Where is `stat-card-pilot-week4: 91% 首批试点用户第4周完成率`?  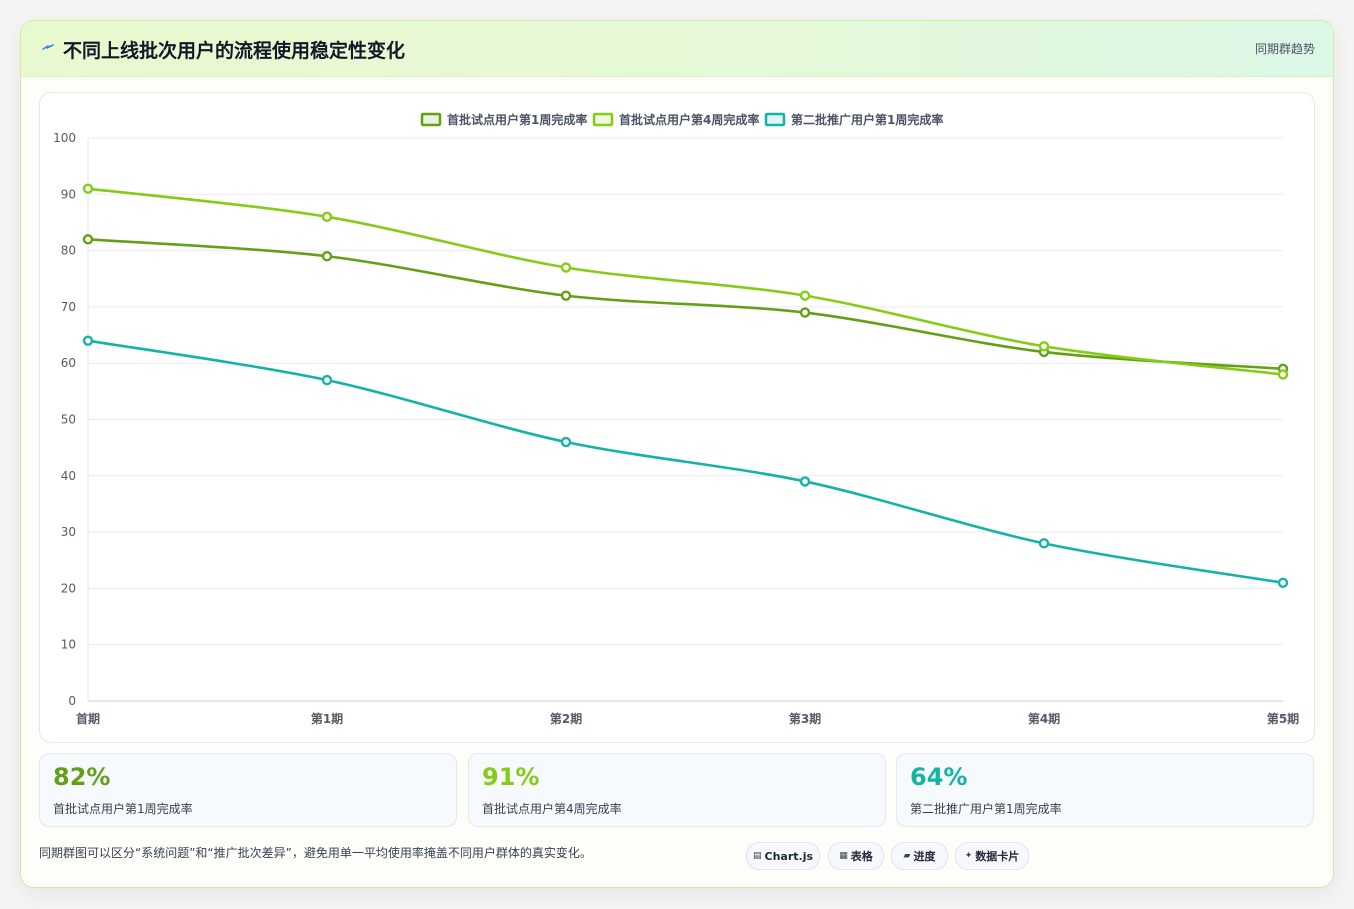
stat-card-pilot-week4: 91% 首批试点用户第4周完成率 is located at coordinates (677, 790).